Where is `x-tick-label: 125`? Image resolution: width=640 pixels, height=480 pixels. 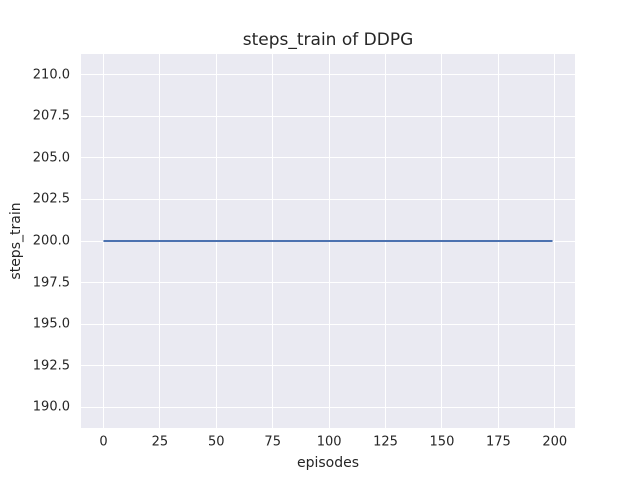
x-tick-label: 125 is located at coordinates (385, 442).